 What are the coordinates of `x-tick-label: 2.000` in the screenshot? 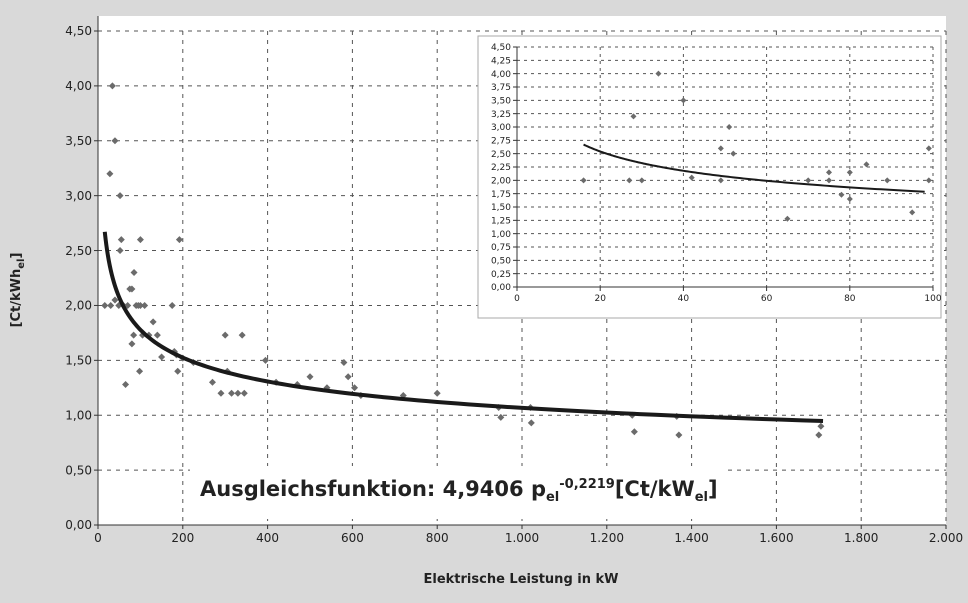 It's located at (946, 538).